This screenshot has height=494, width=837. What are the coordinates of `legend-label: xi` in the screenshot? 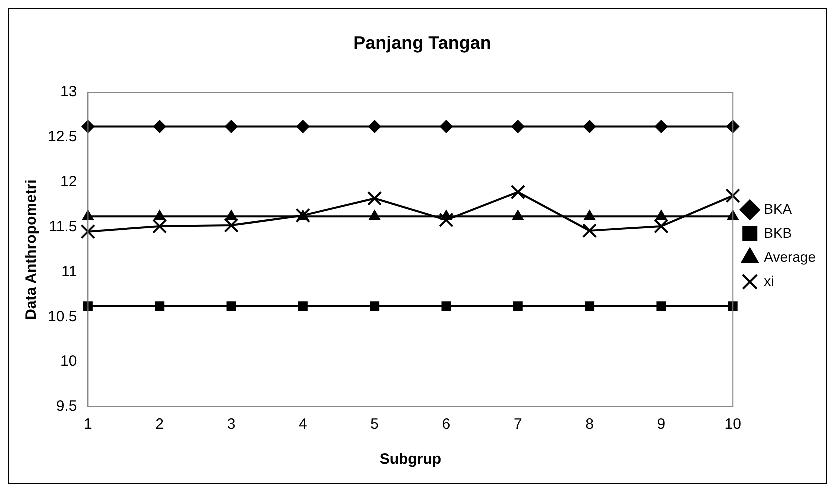 It's located at (769, 280).